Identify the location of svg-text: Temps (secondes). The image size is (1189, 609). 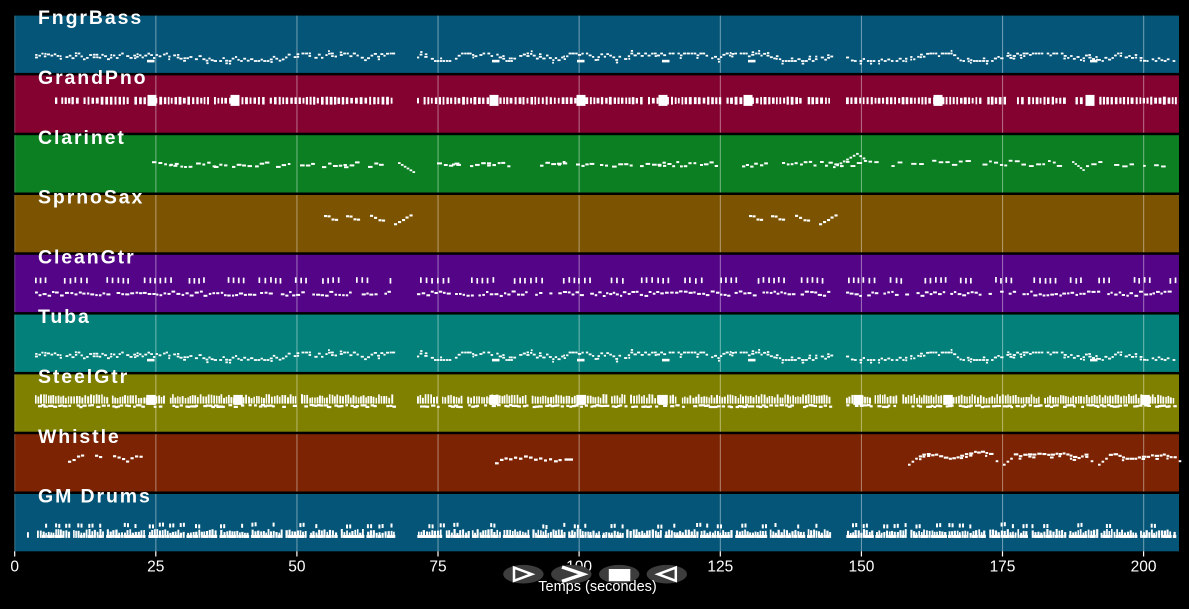
(597, 587).